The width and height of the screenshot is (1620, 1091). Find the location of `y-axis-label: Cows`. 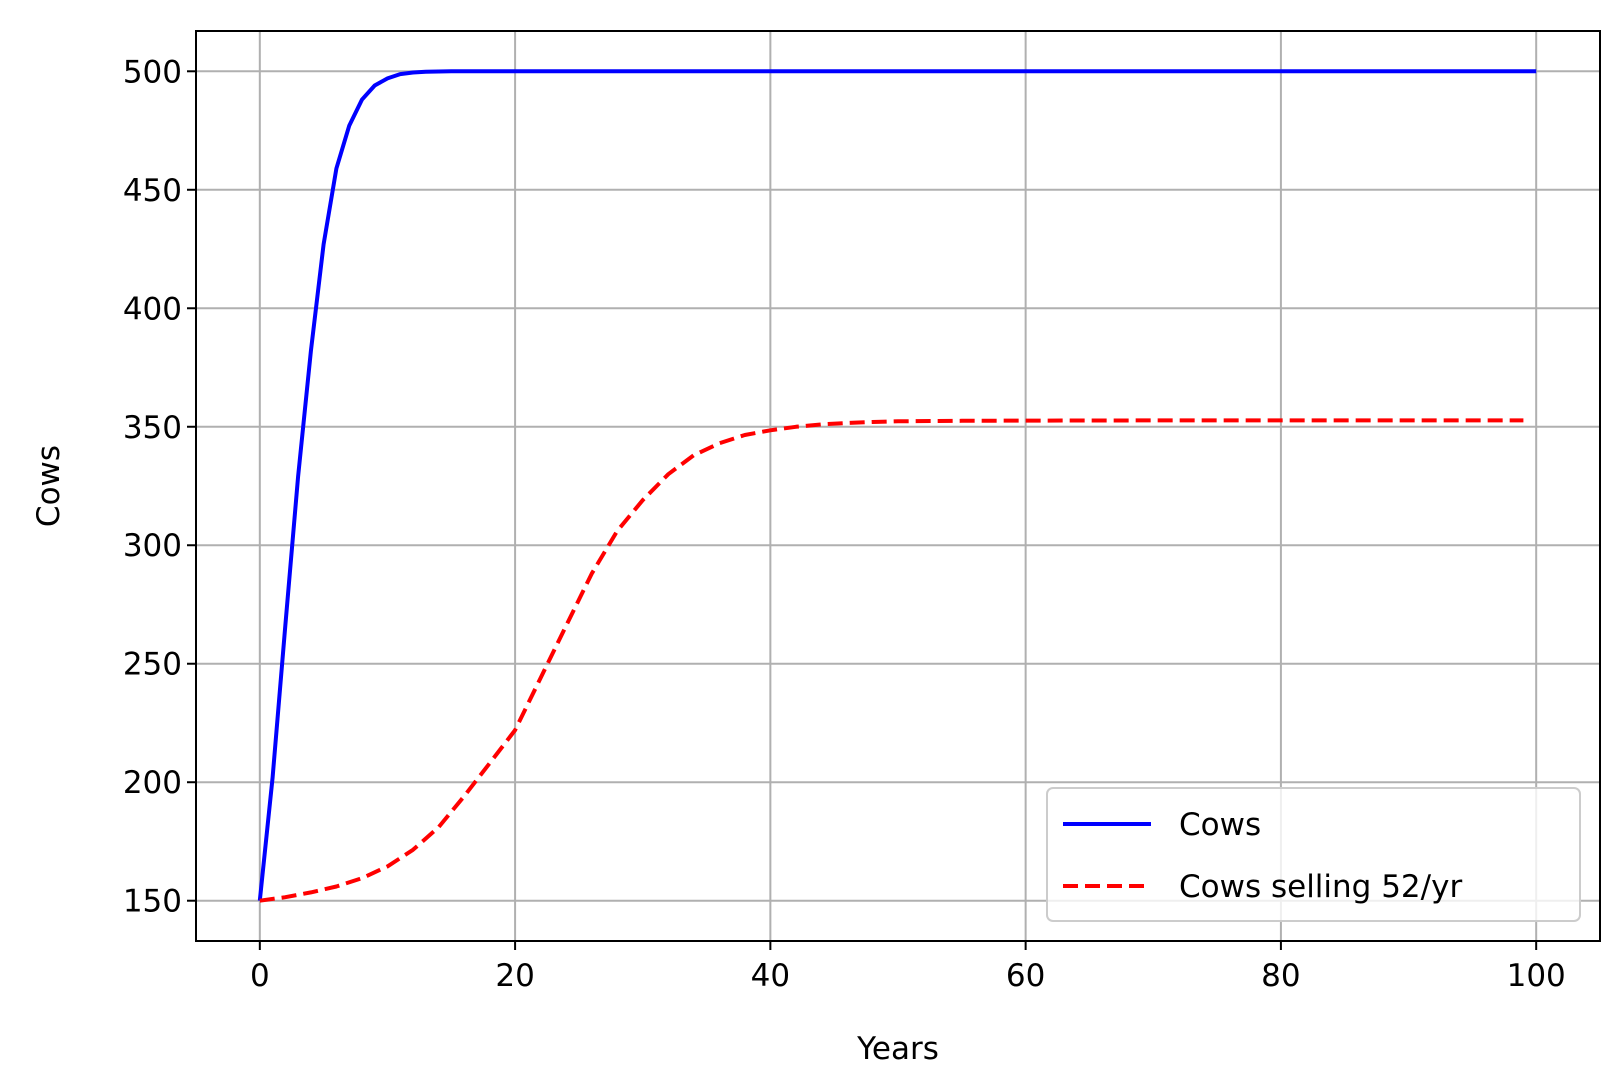

y-axis-label: Cows is located at coordinates (49, 486).